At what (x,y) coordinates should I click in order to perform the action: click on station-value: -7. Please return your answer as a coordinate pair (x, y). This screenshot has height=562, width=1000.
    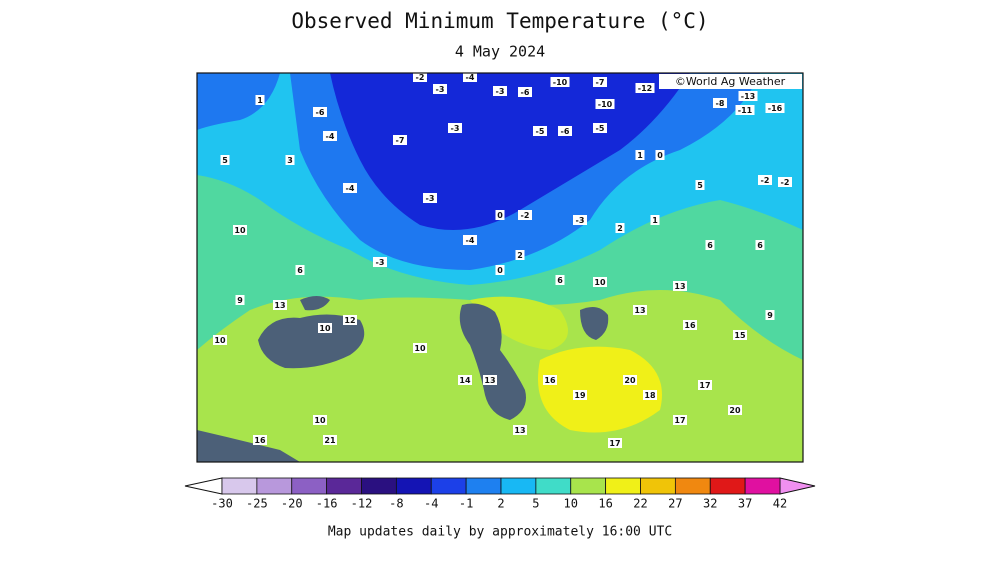
    Looking at the image, I should click on (400, 140).